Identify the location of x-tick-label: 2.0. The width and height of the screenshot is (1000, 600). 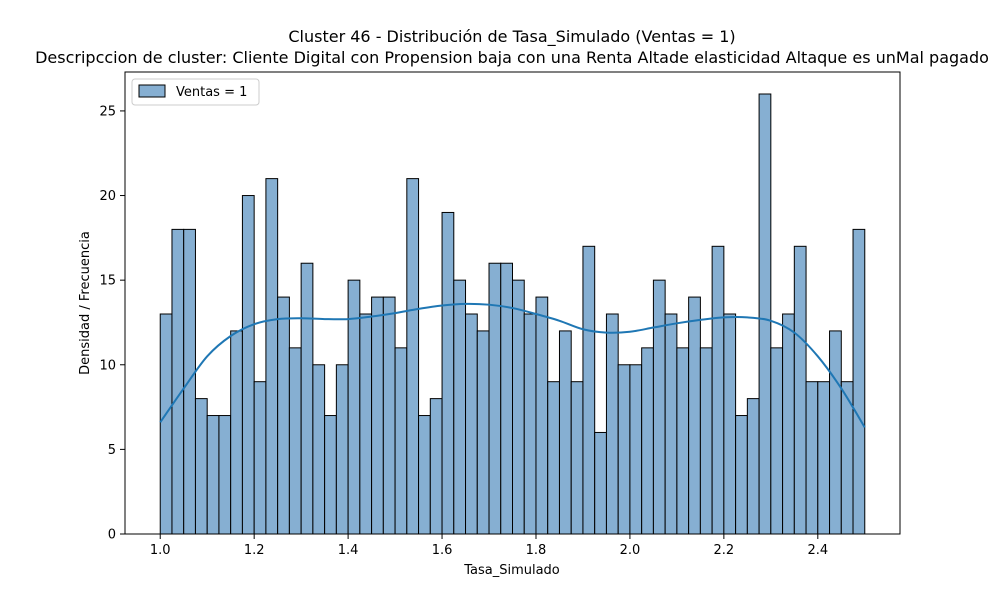
(630, 550).